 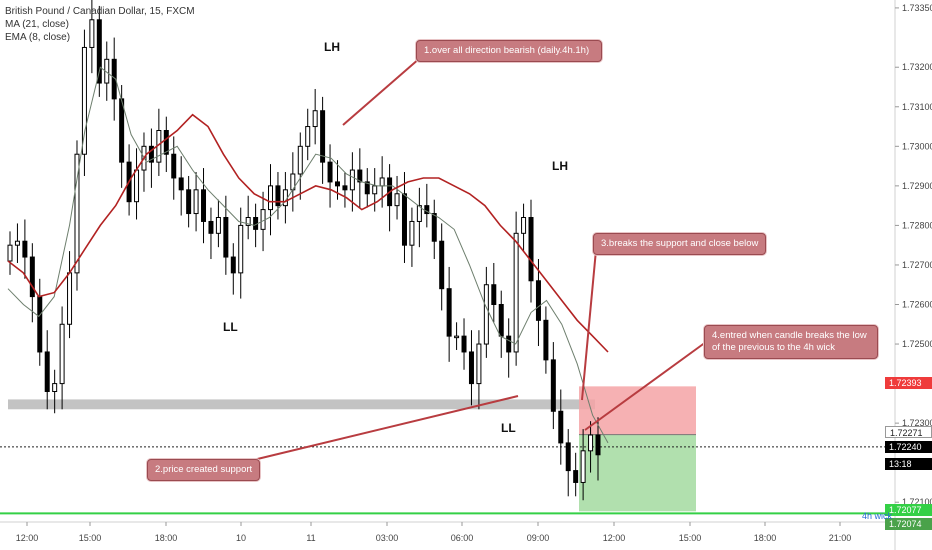 I want to click on wick-side-label: 4h wick, so click(x=876, y=516).